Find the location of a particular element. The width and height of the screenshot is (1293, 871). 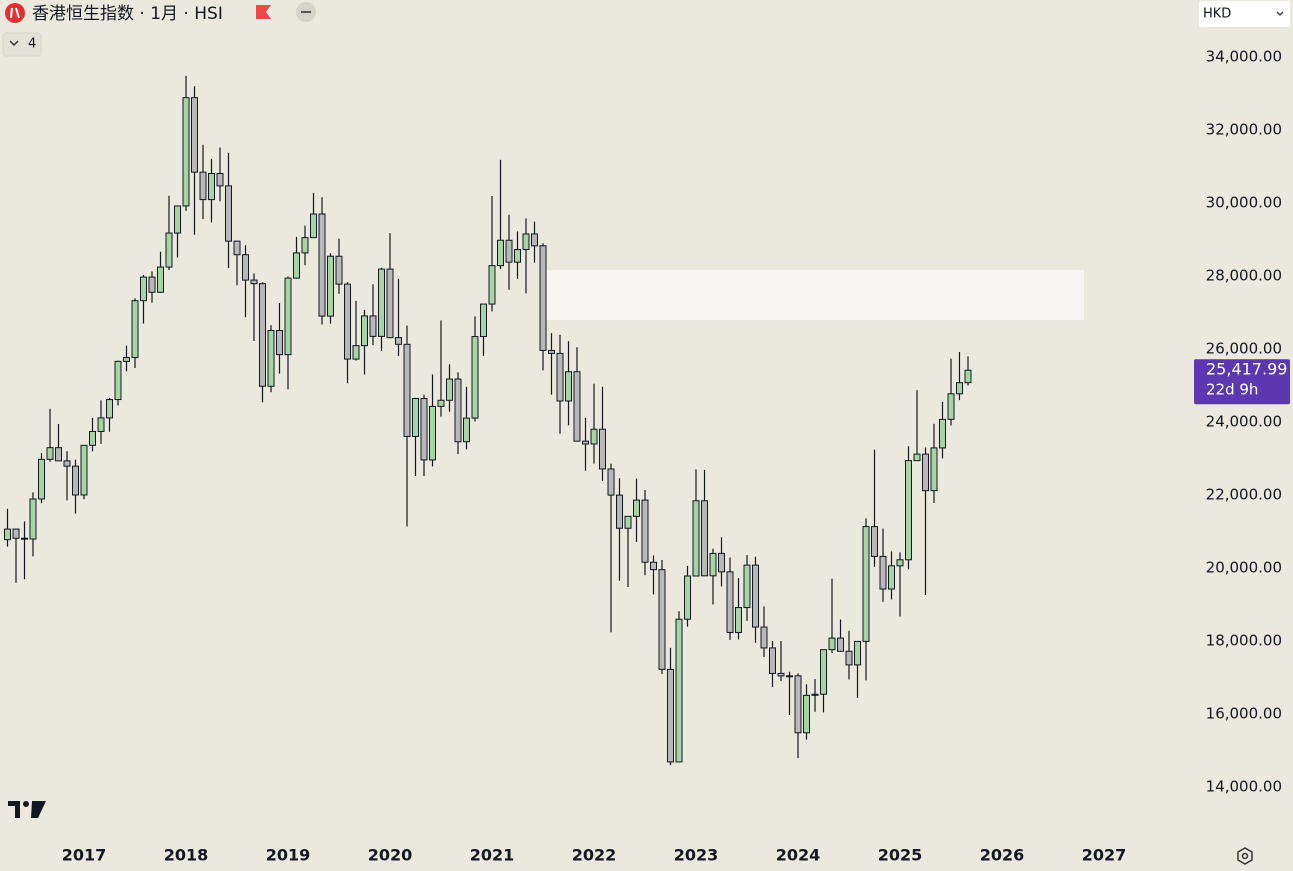

currency-select is located at coordinates (1244, 14).